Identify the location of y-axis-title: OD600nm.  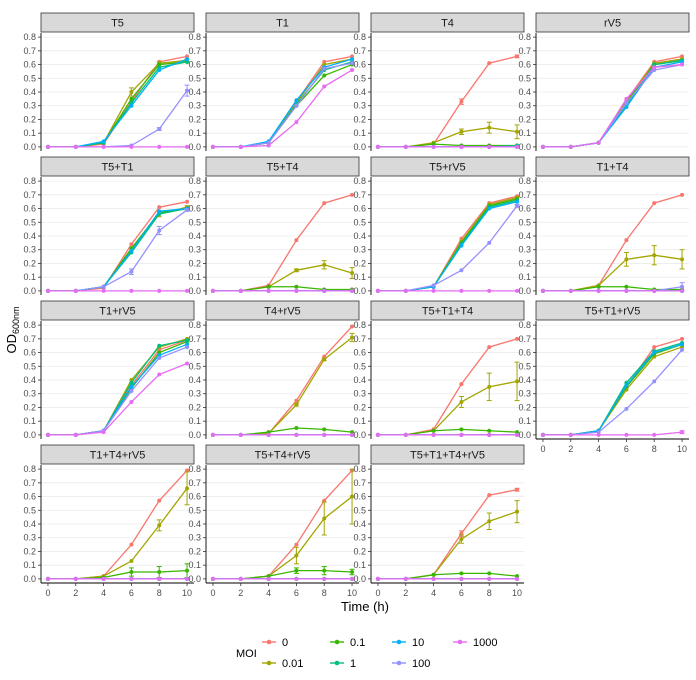
(12, 329).